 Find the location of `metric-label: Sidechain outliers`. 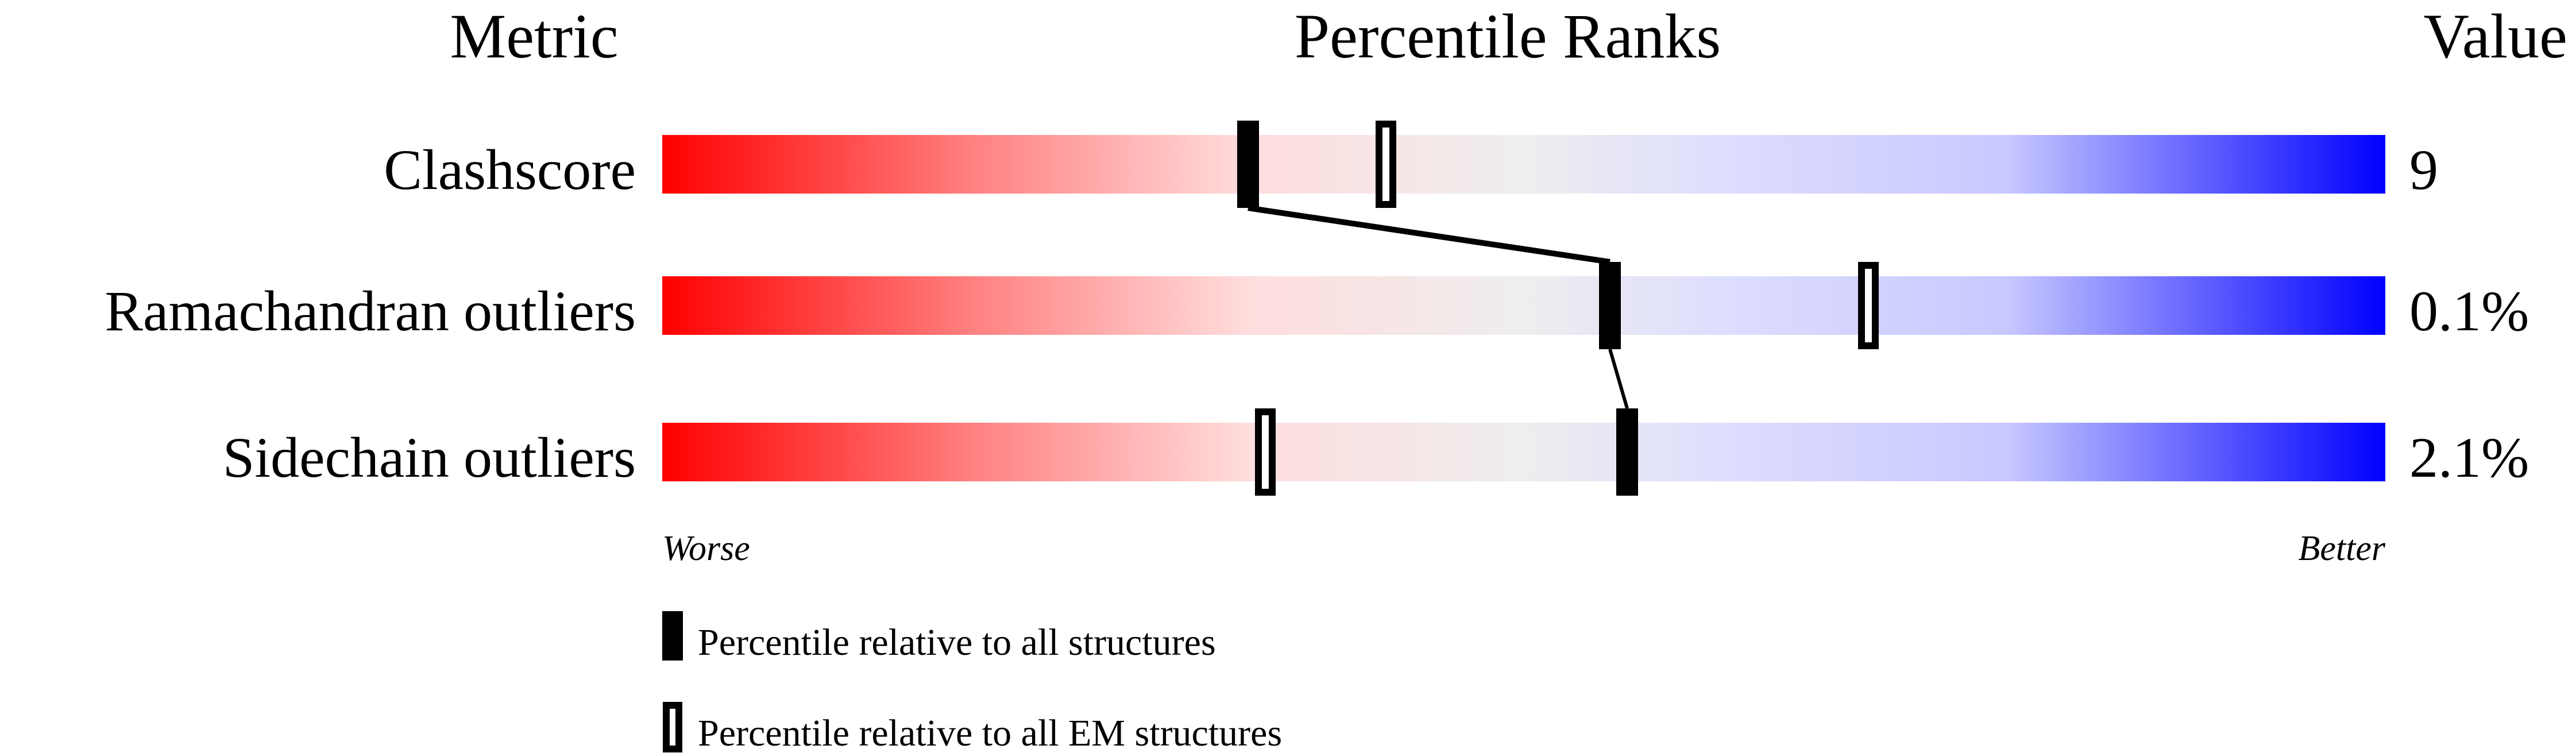

metric-label: Sidechain outliers is located at coordinates (429, 458).